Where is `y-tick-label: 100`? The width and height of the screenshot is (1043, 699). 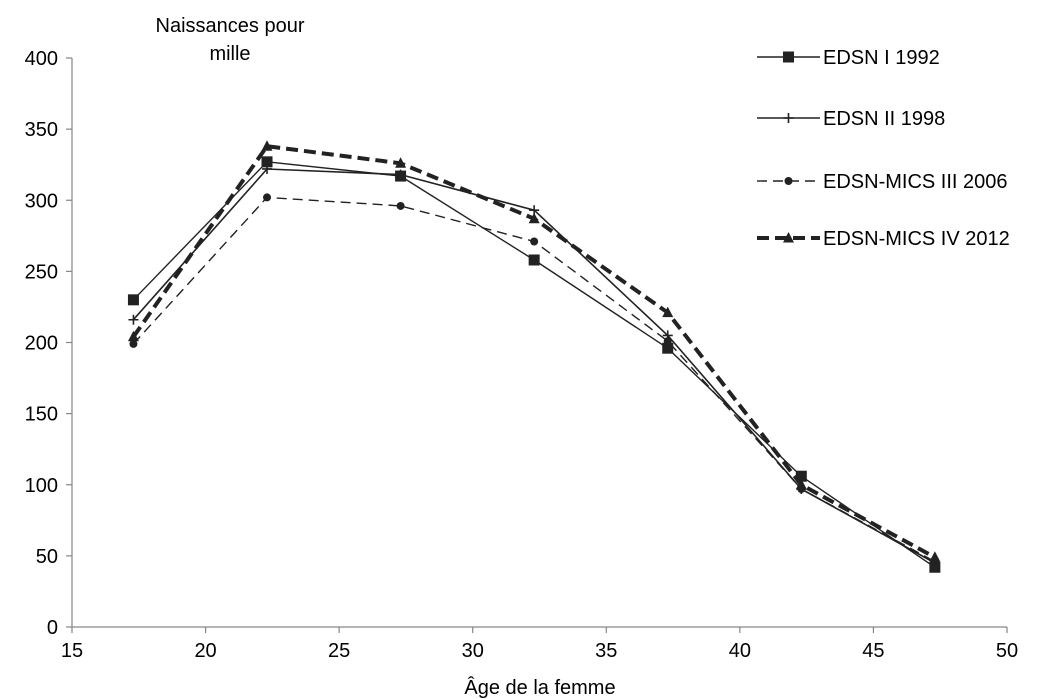
y-tick-label: 100 is located at coordinates (41, 486).